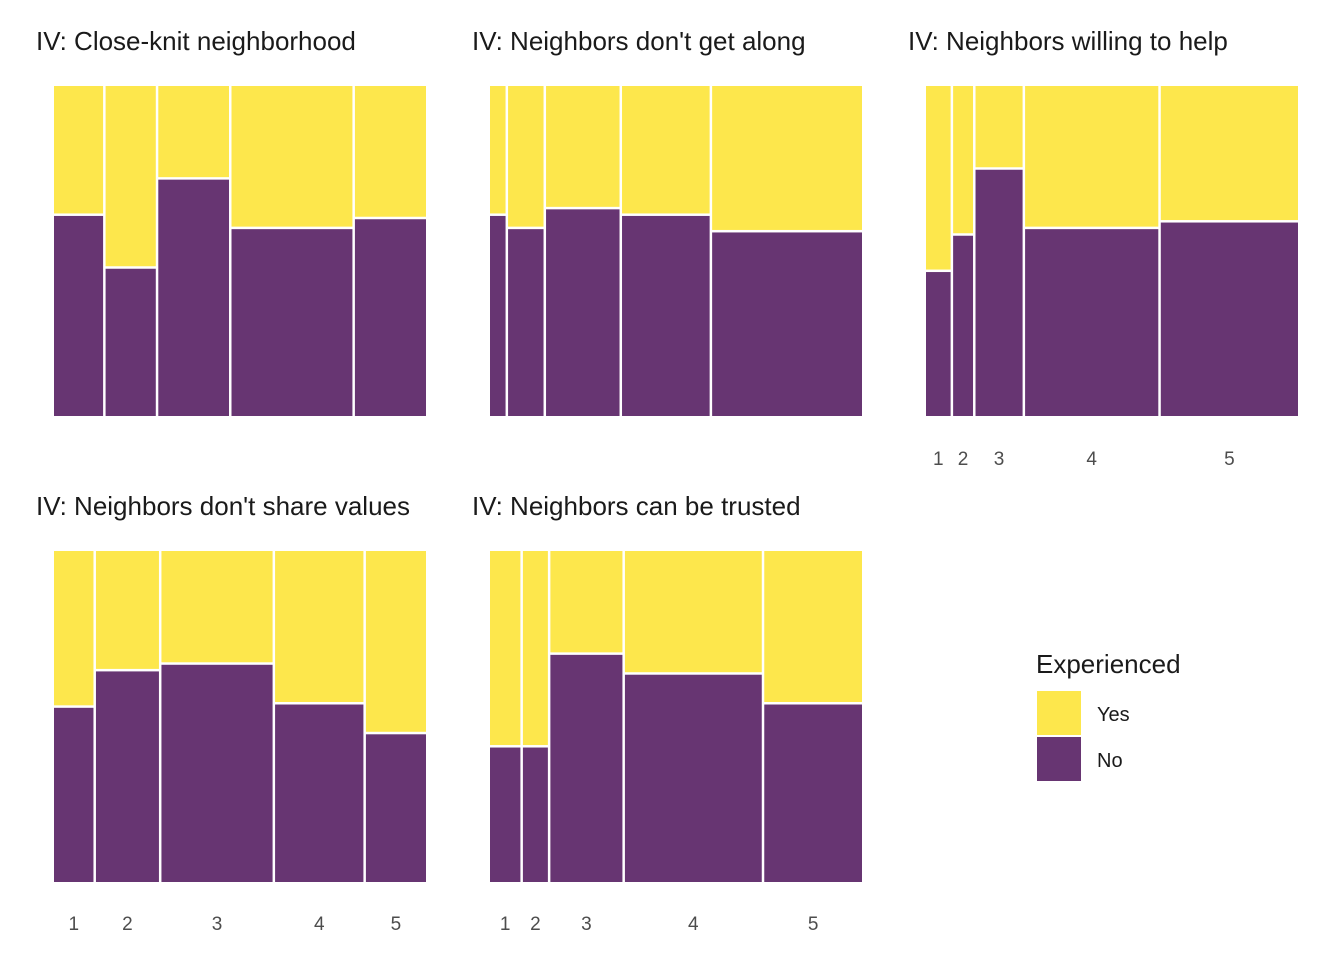 This screenshot has height=960, width=1344. Describe the element at coordinates (196, 41) in the screenshot. I see `panel-title: IV: Close-knit neighborhood` at that location.